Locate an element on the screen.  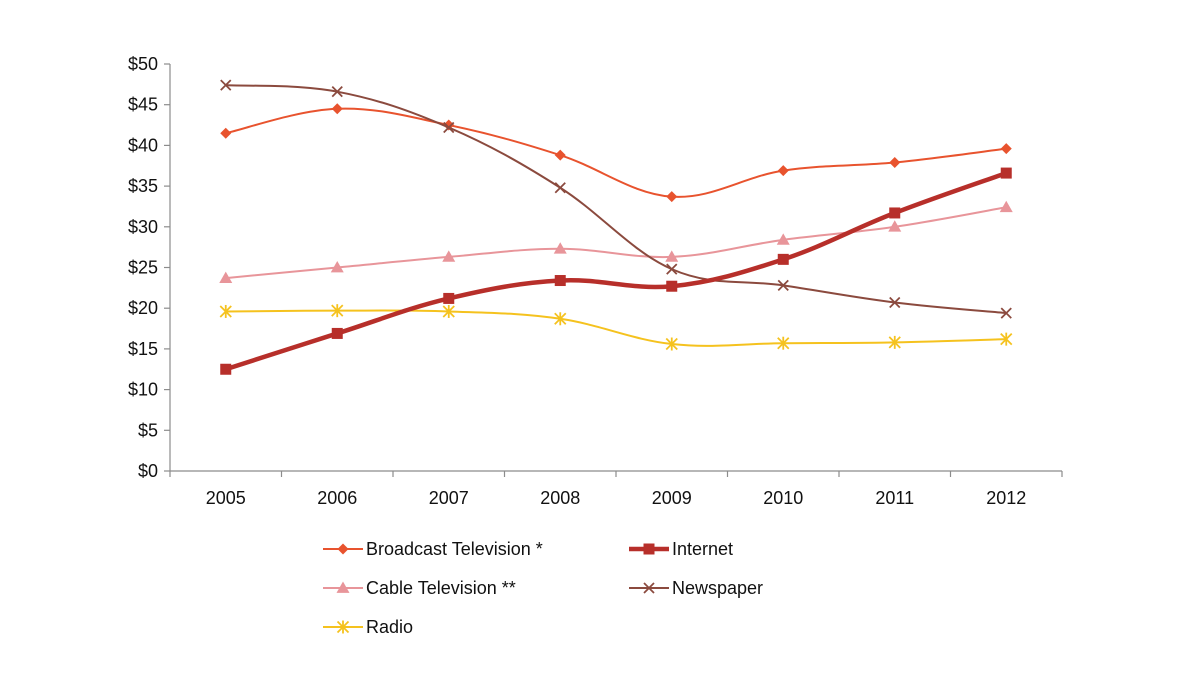
x-tick-label: 2012 is located at coordinates (1006, 498).